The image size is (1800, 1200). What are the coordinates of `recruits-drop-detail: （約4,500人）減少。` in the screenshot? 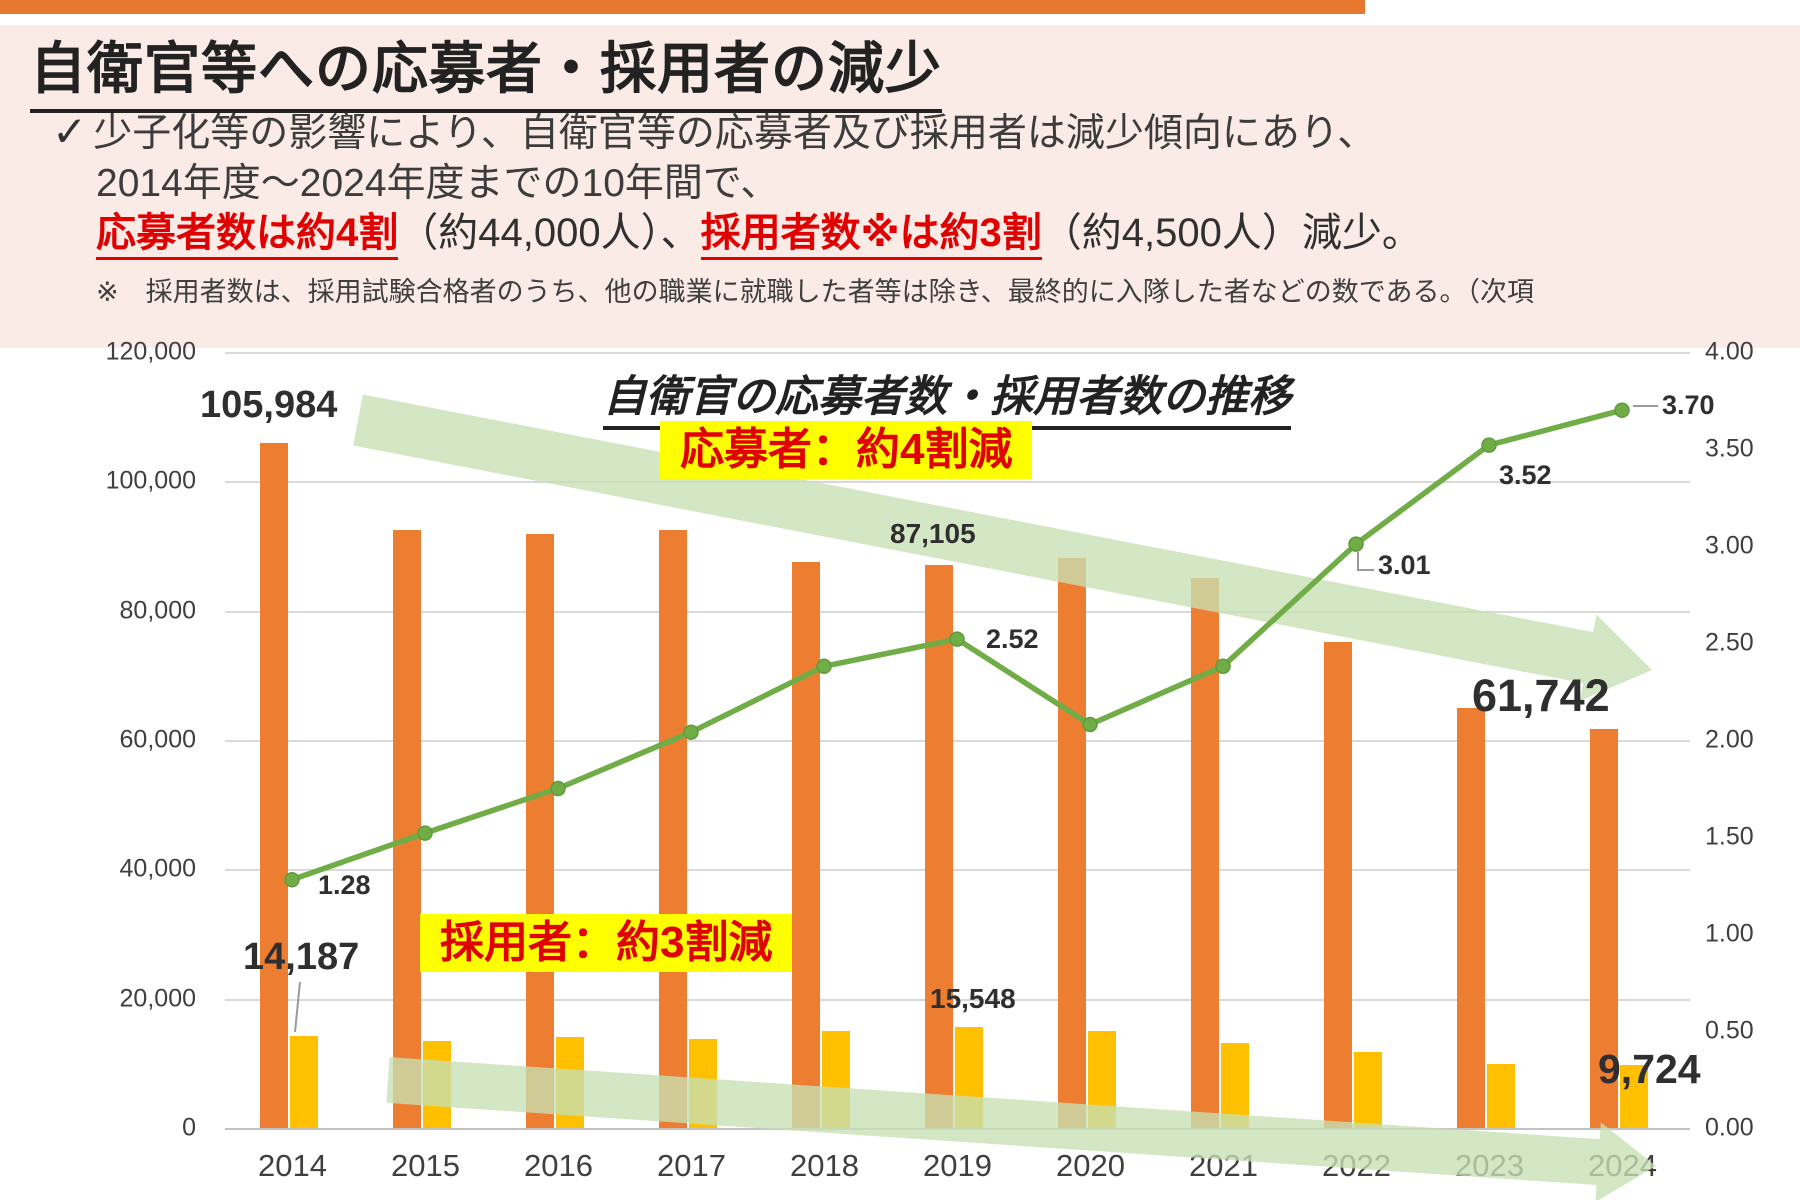 It's located at (1231, 233).